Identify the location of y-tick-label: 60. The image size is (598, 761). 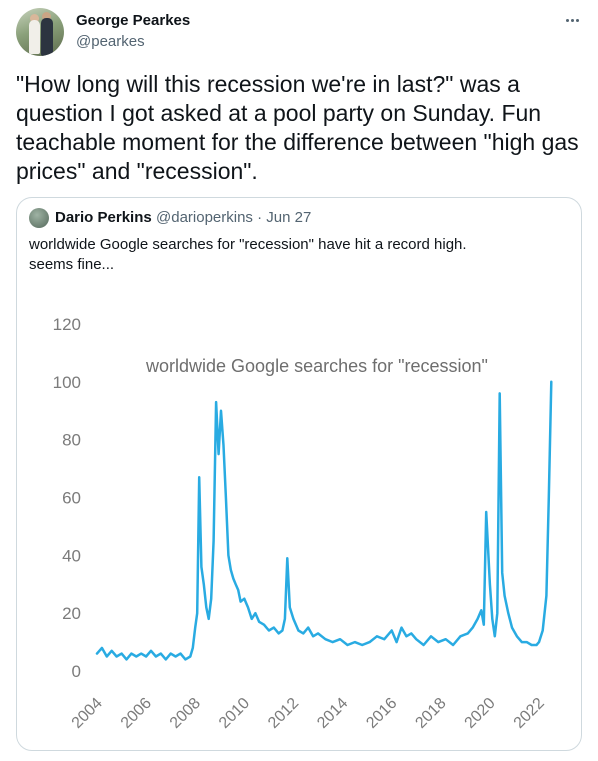
(71, 498).